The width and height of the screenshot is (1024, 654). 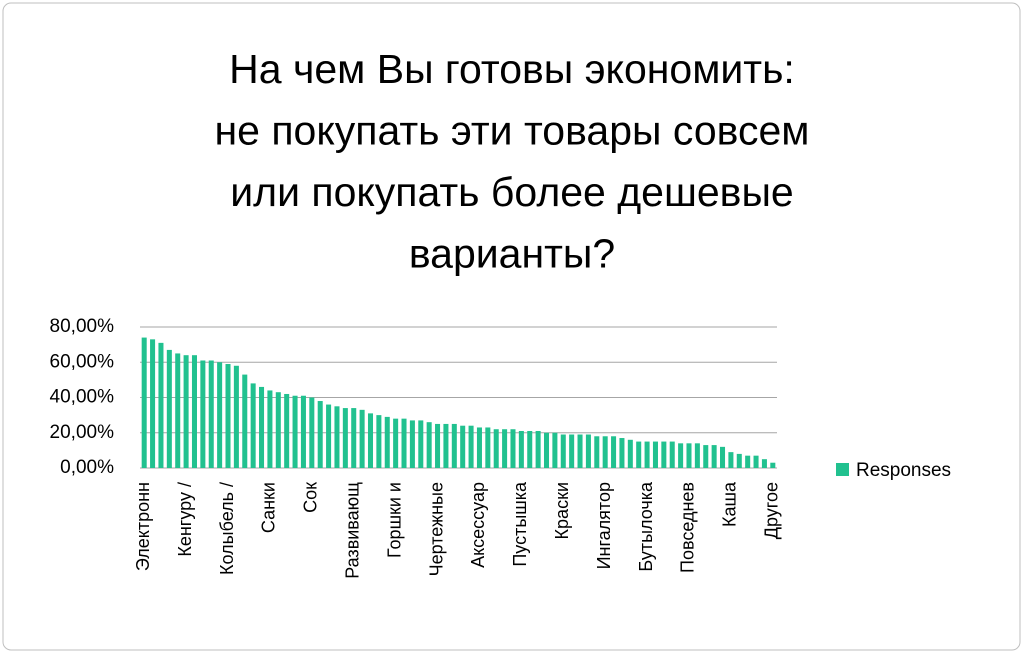 What do you see at coordinates (311, 497) in the screenshot?
I see `x-tick-label: Сок` at bounding box center [311, 497].